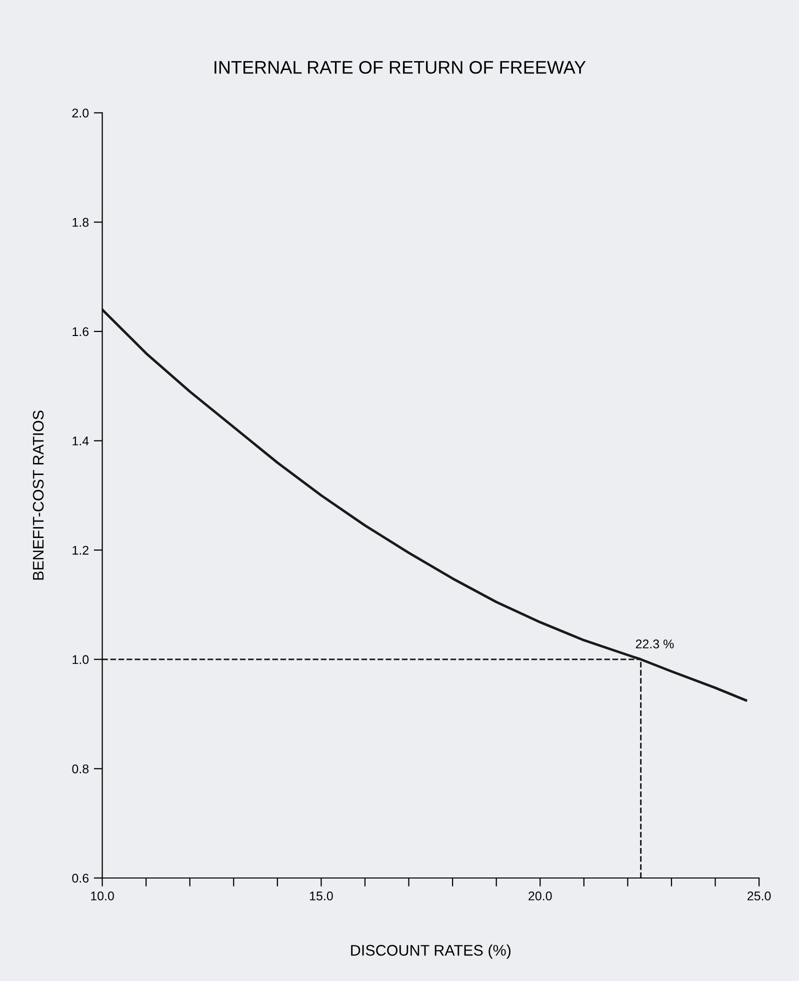 The image size is (799, 981). I want to click on x-tick-label: 20.0, so click(540, 896).